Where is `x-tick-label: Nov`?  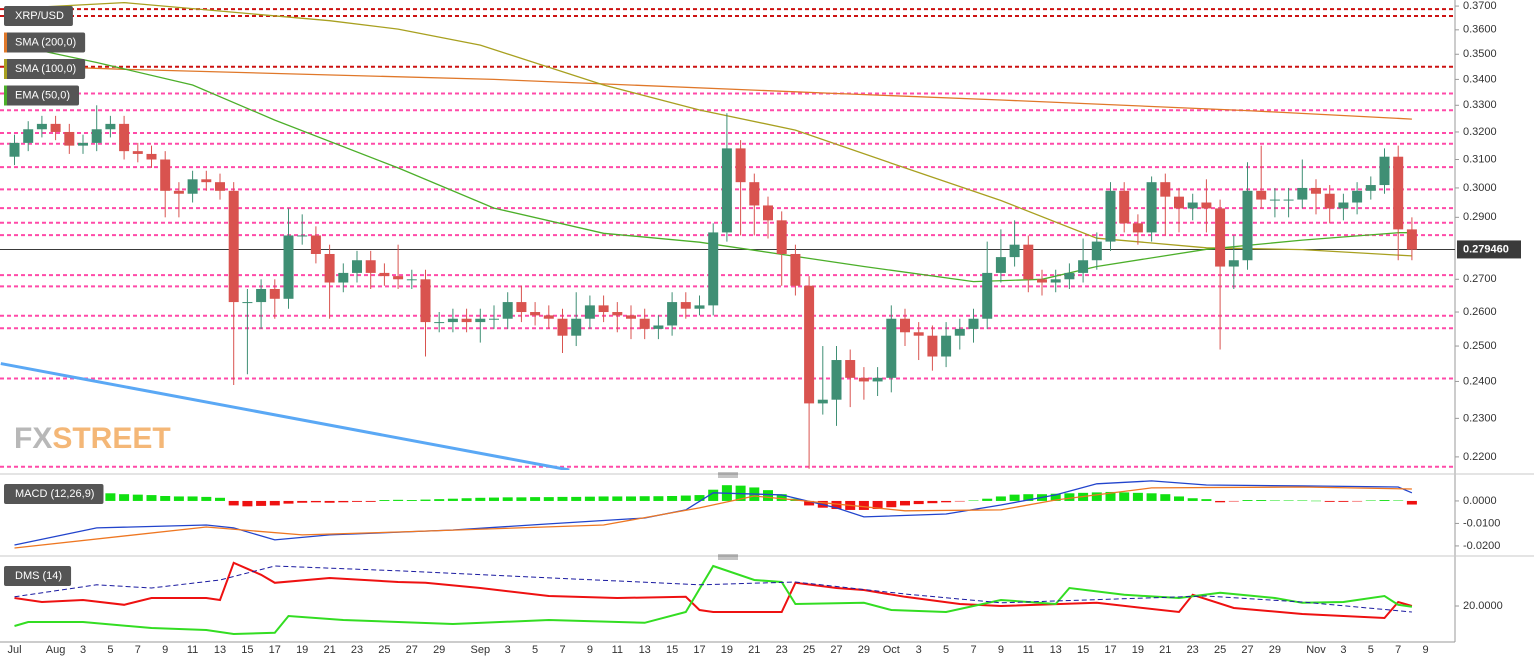 x-tick-label: Nov is located at coordinates (1316, 650).